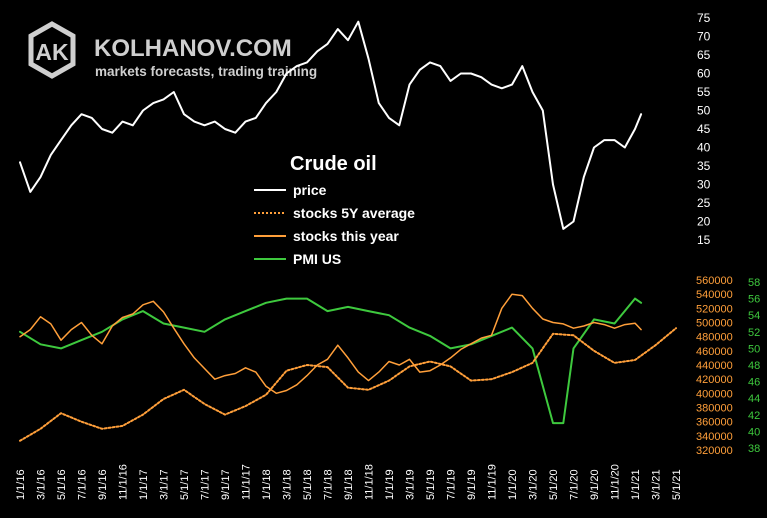  I want to click on x-axis-tick: 5/1/19, so click(431, 484).